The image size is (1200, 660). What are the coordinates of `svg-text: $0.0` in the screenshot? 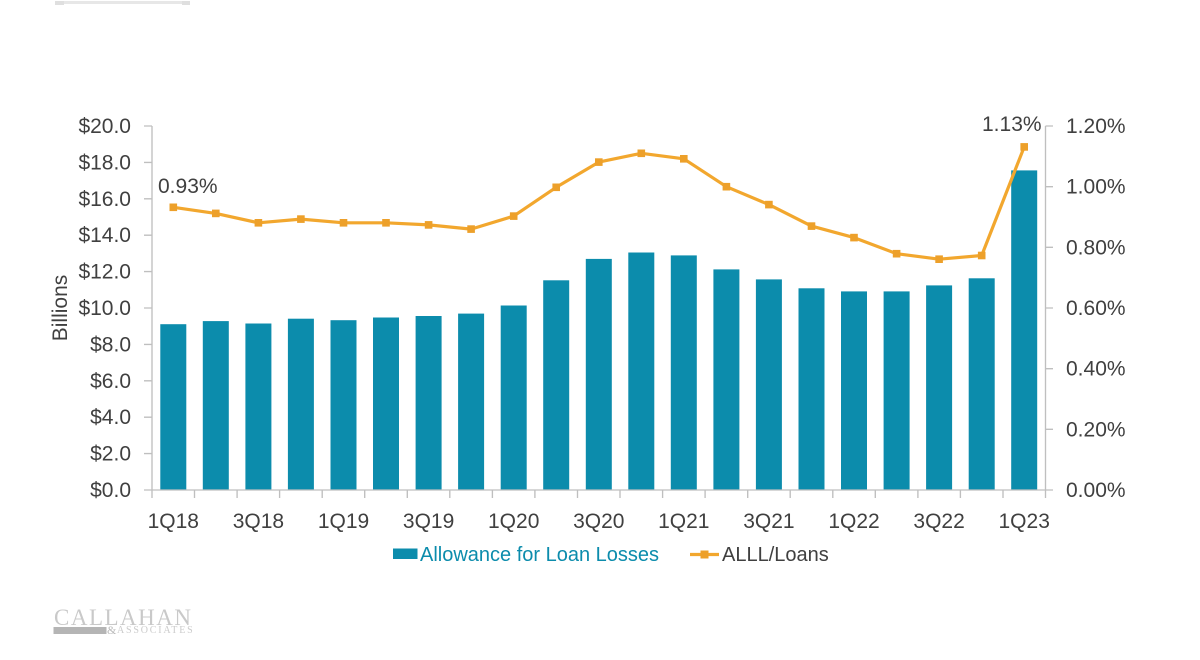 It's located at (110, 490).